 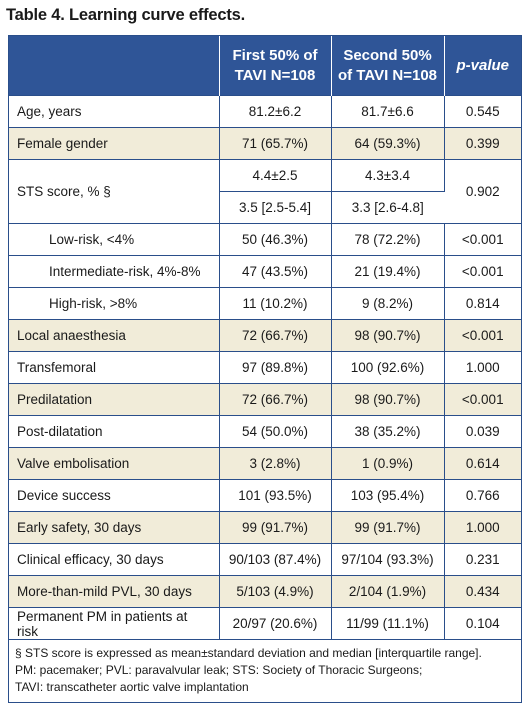 I want to click on row-label: Device success, so click(x=114, y=495).